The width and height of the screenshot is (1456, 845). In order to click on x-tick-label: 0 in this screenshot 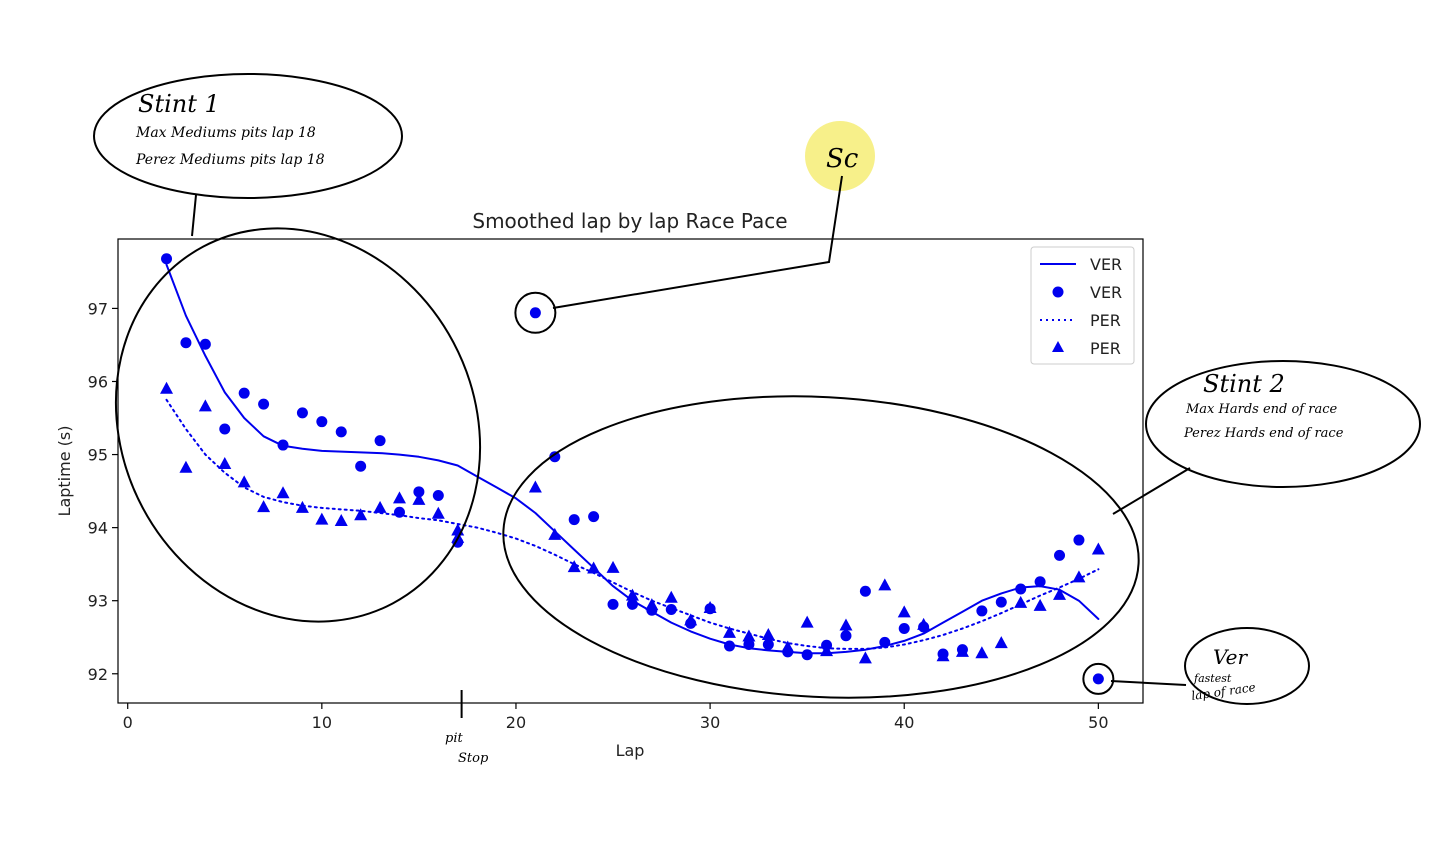, I will do `click(128, 722)`.